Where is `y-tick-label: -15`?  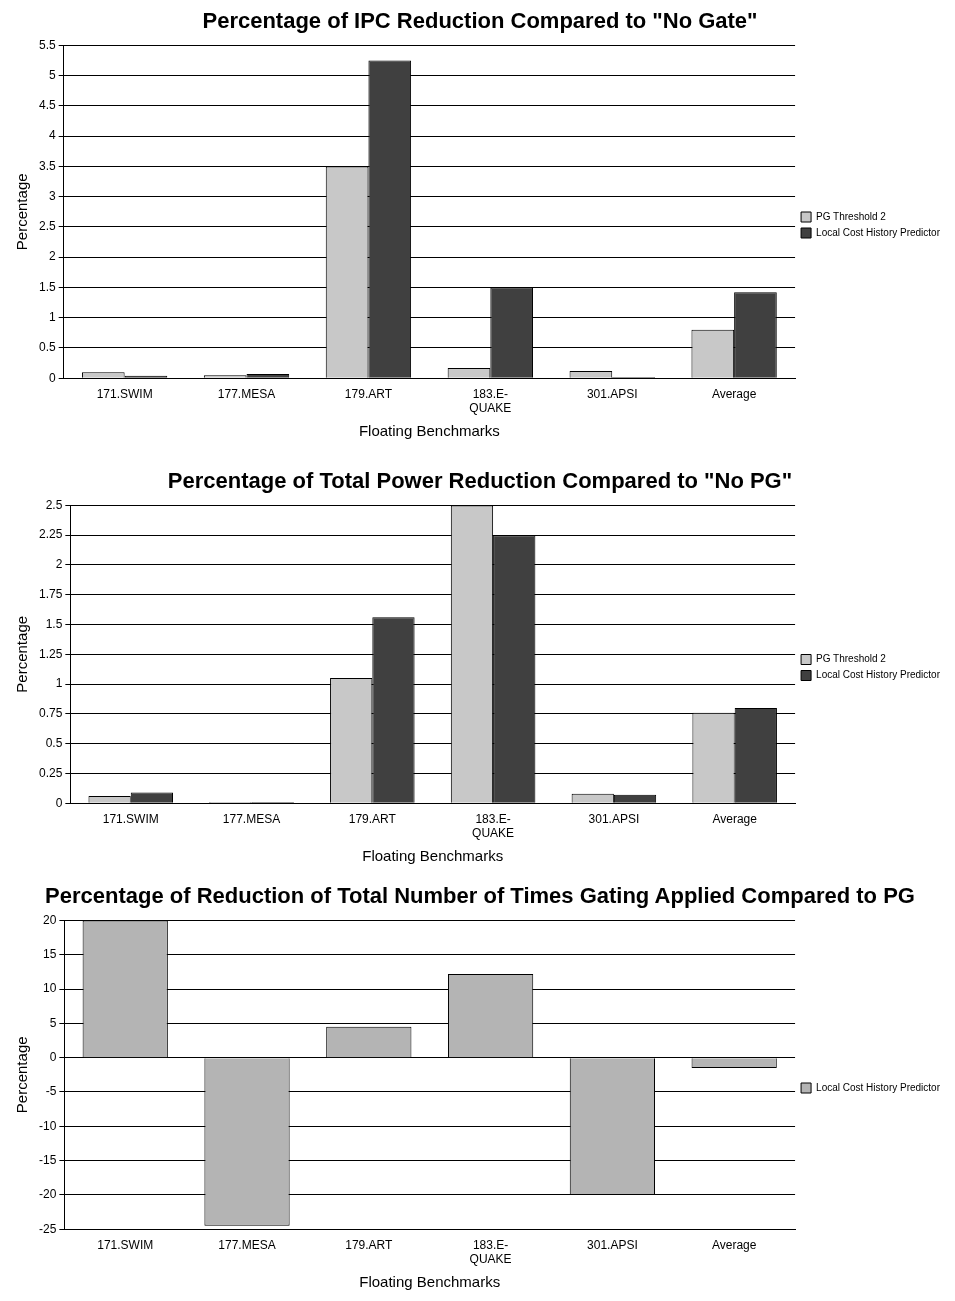
y-tick-label: -15 is located at coordinates (48, 1159).